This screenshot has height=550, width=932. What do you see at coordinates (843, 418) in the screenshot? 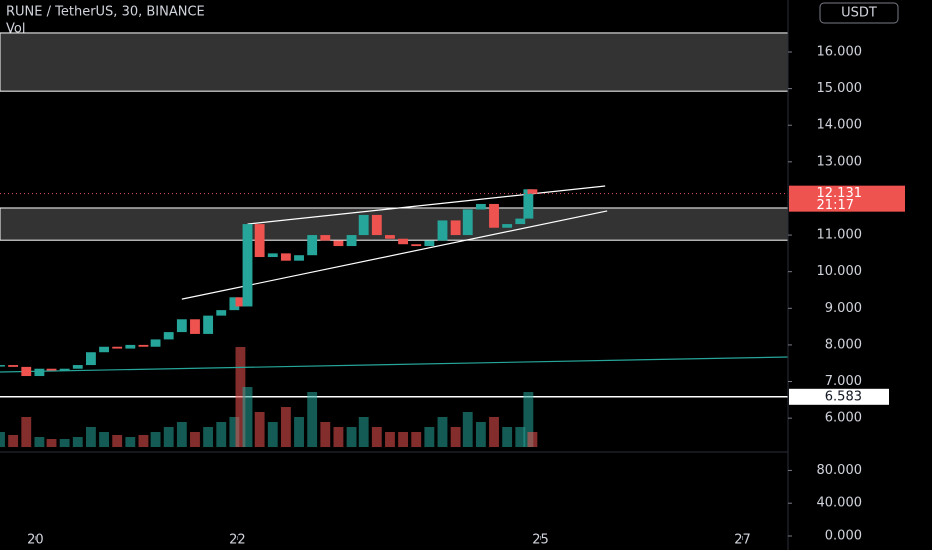
I see `y-tick-label: 6.000` at bounding box center [843, 418].